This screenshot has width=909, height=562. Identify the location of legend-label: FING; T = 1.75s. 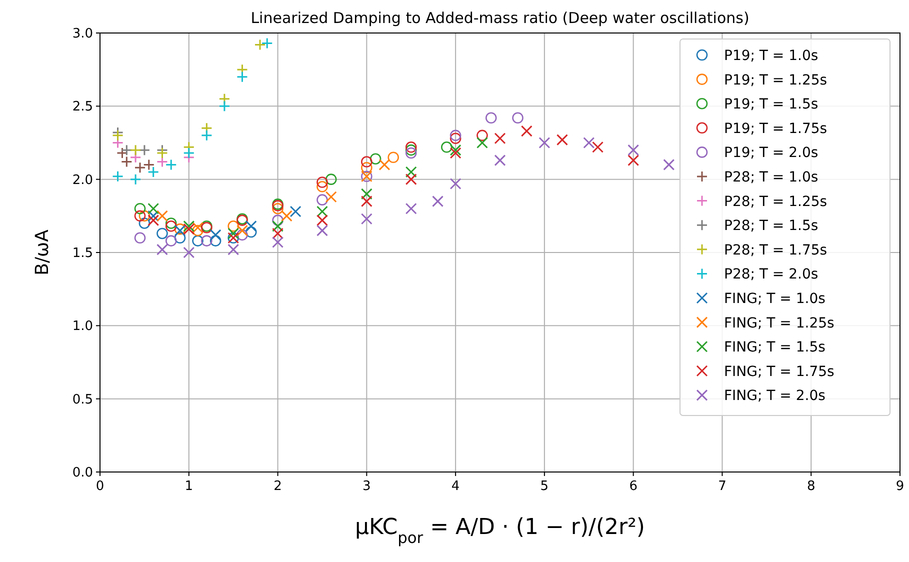
(779, 372).